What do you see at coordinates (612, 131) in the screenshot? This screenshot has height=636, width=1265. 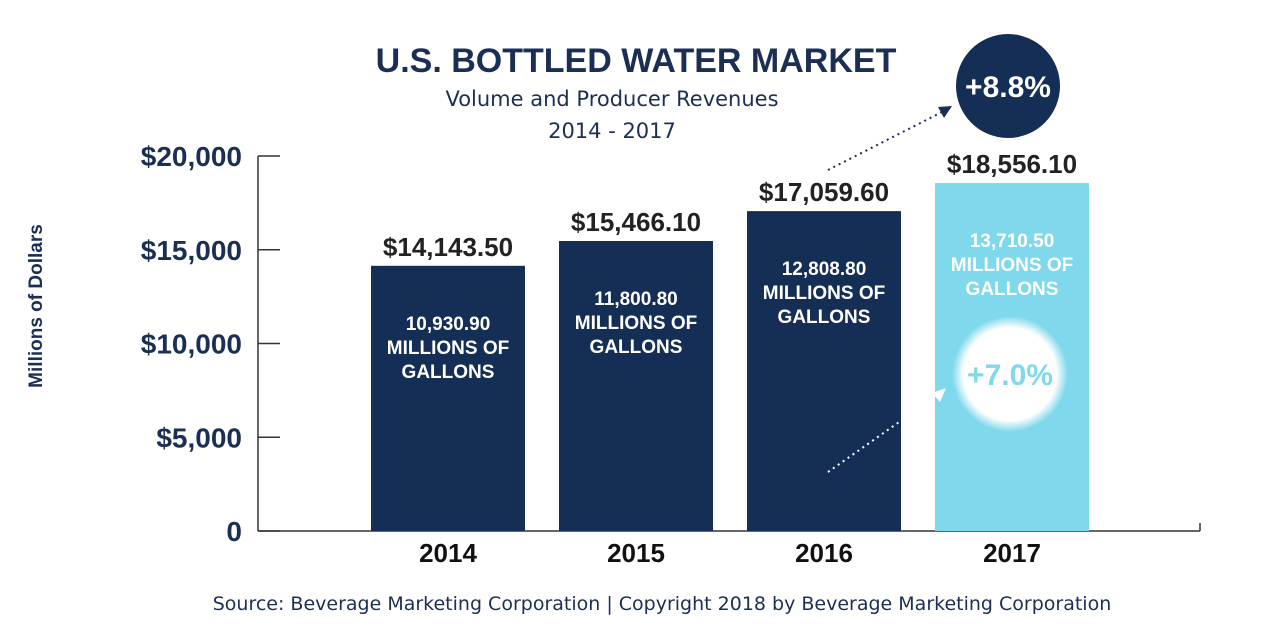 I see `chart-period: 2014 - 2017` at bounding box center [612, 131].